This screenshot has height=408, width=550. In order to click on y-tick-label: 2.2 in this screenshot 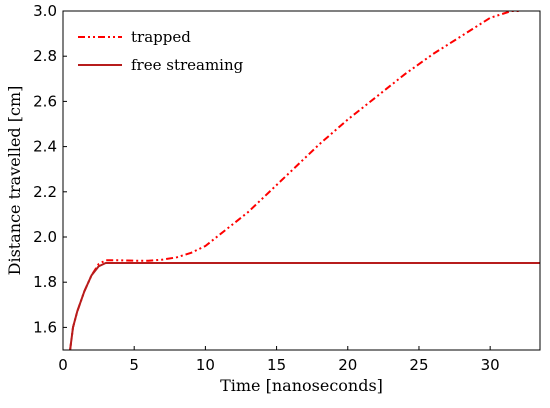, I will do `click(45, 192)`.